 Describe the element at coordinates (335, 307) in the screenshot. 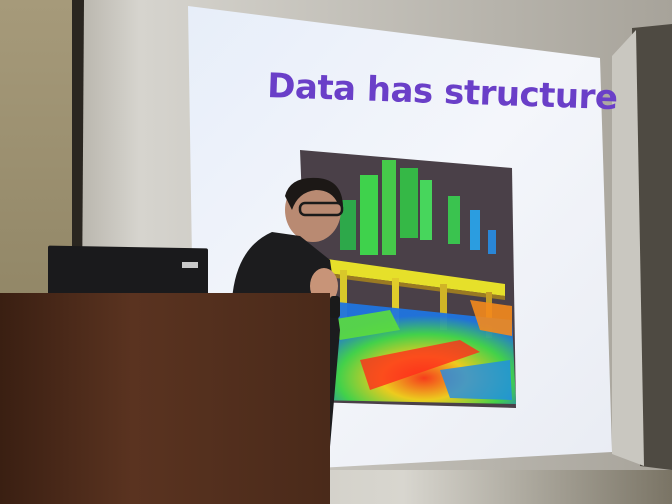

I see `clicker` at that location.